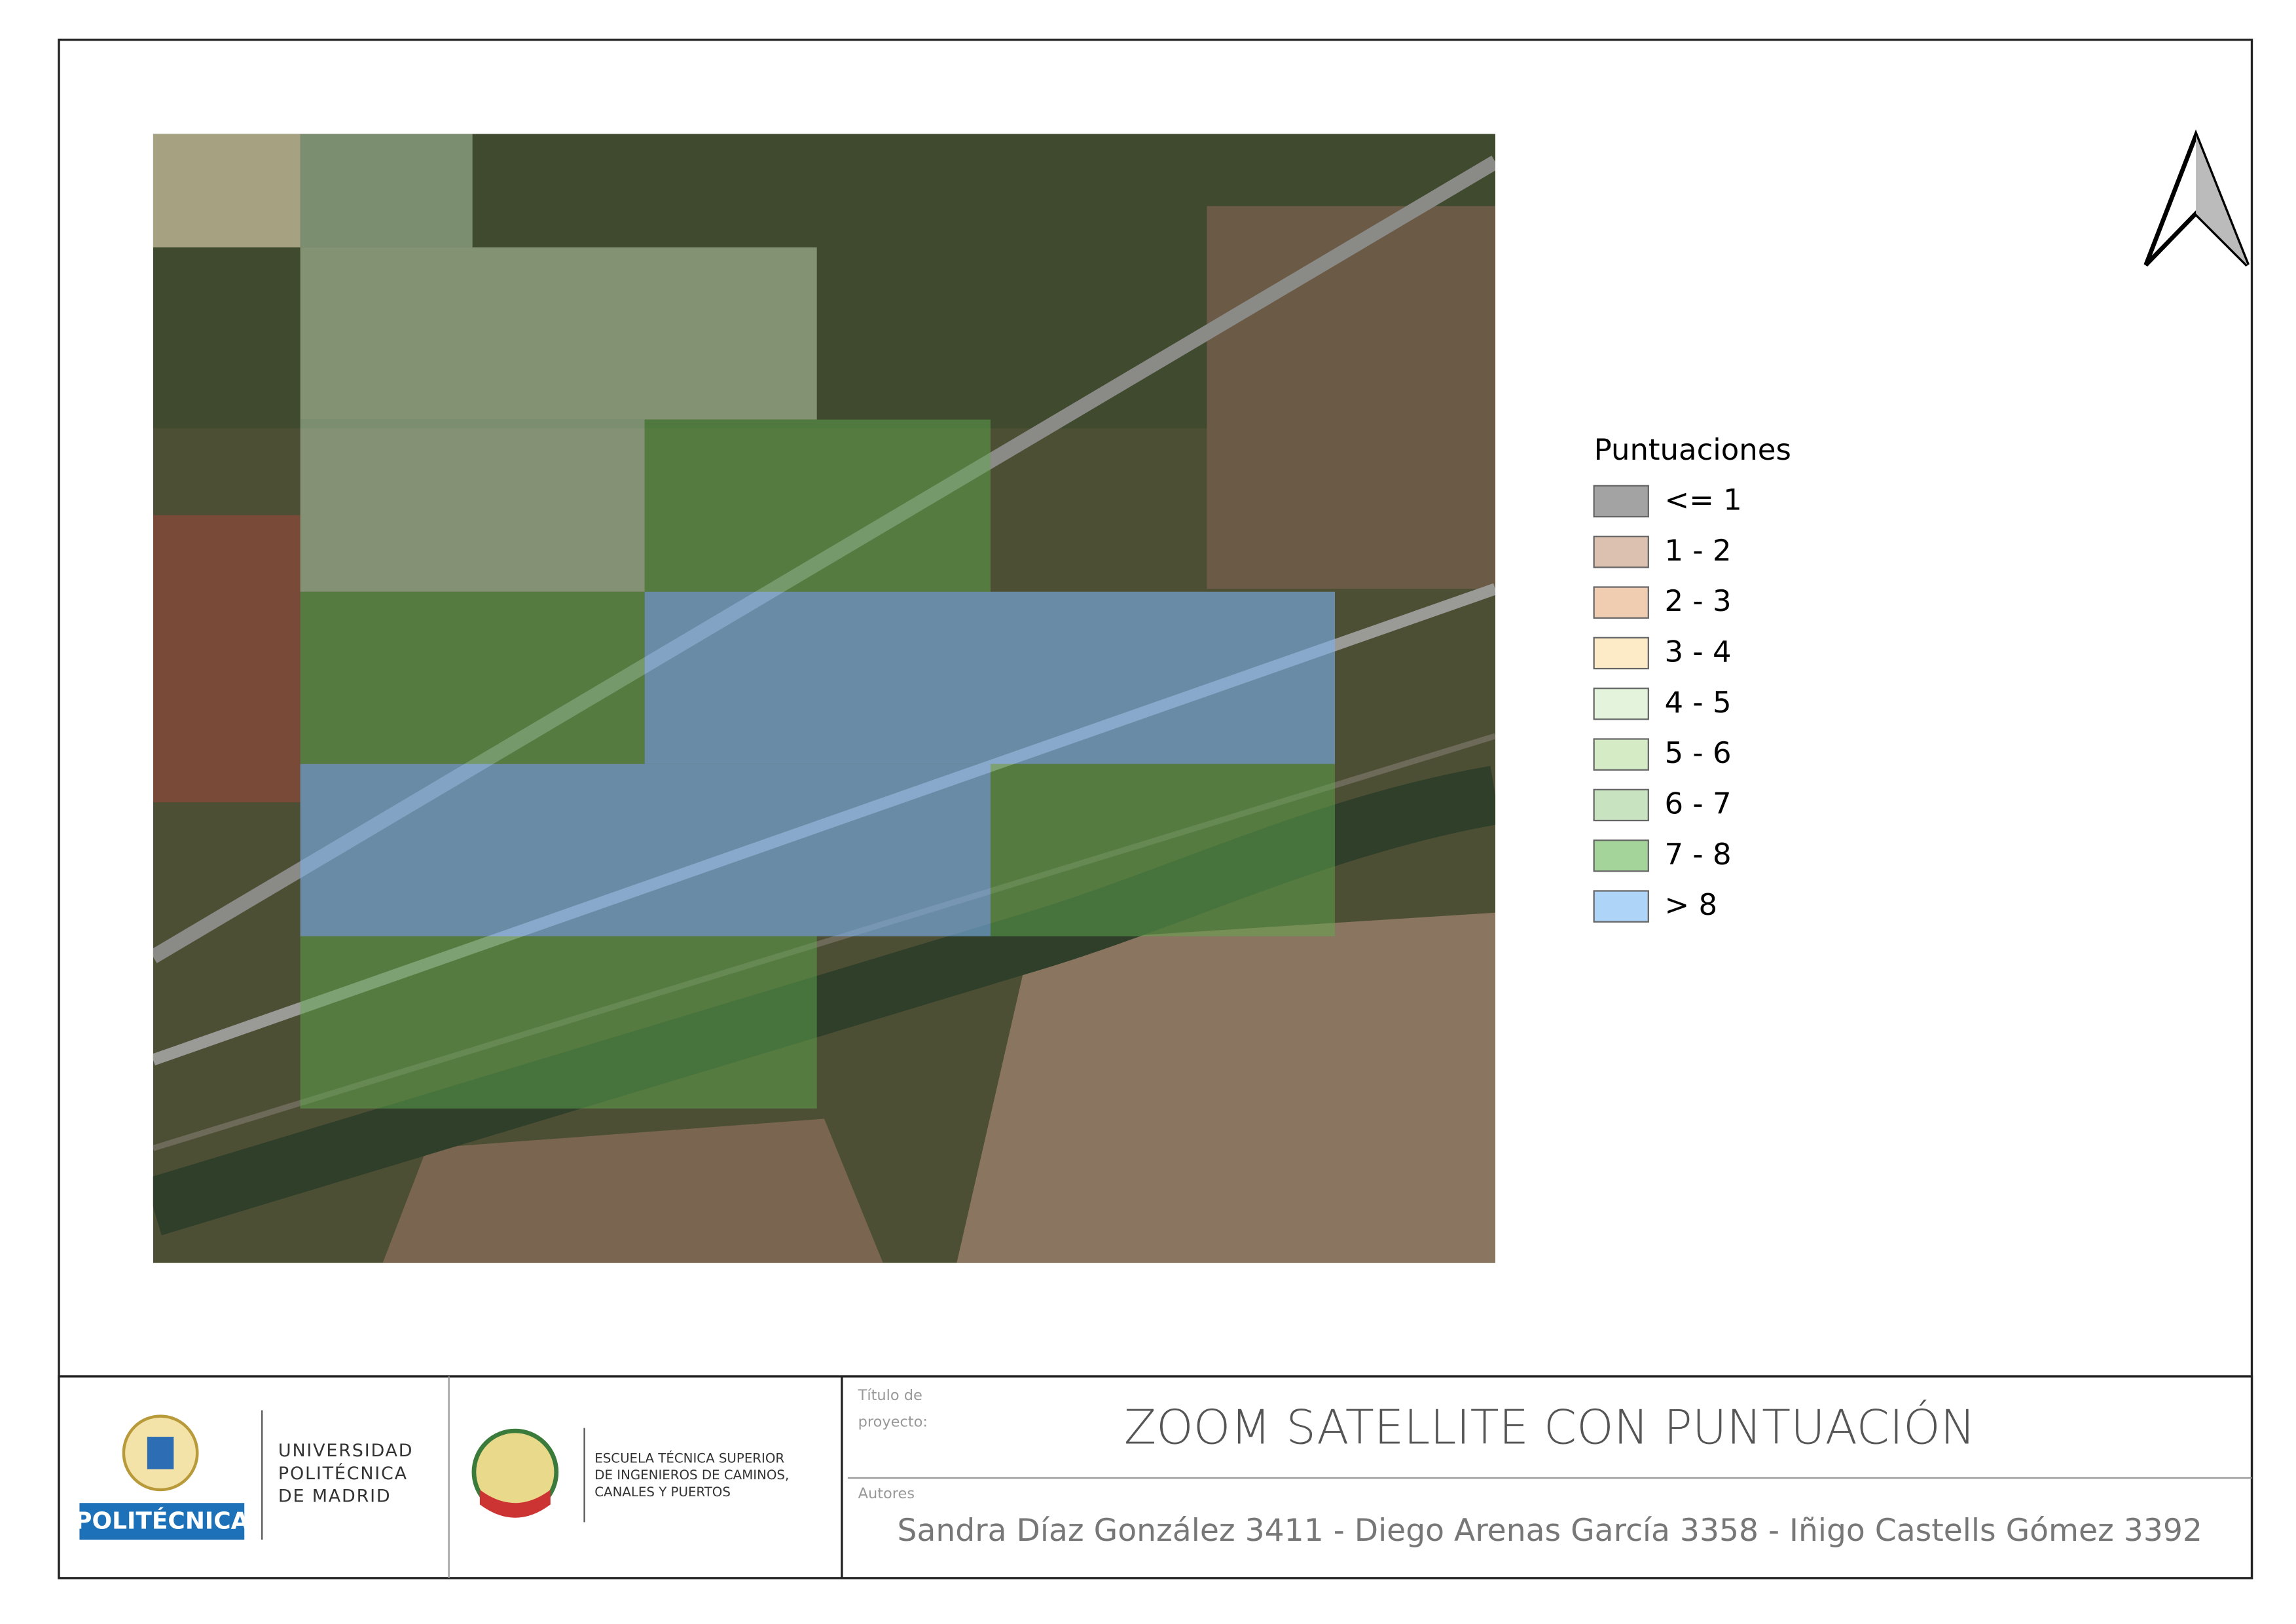  What do you see at coordinates (1698, 752) in the screenshot?
I see `legend-label: 5 - 6` at bounding box center [1698, 752].